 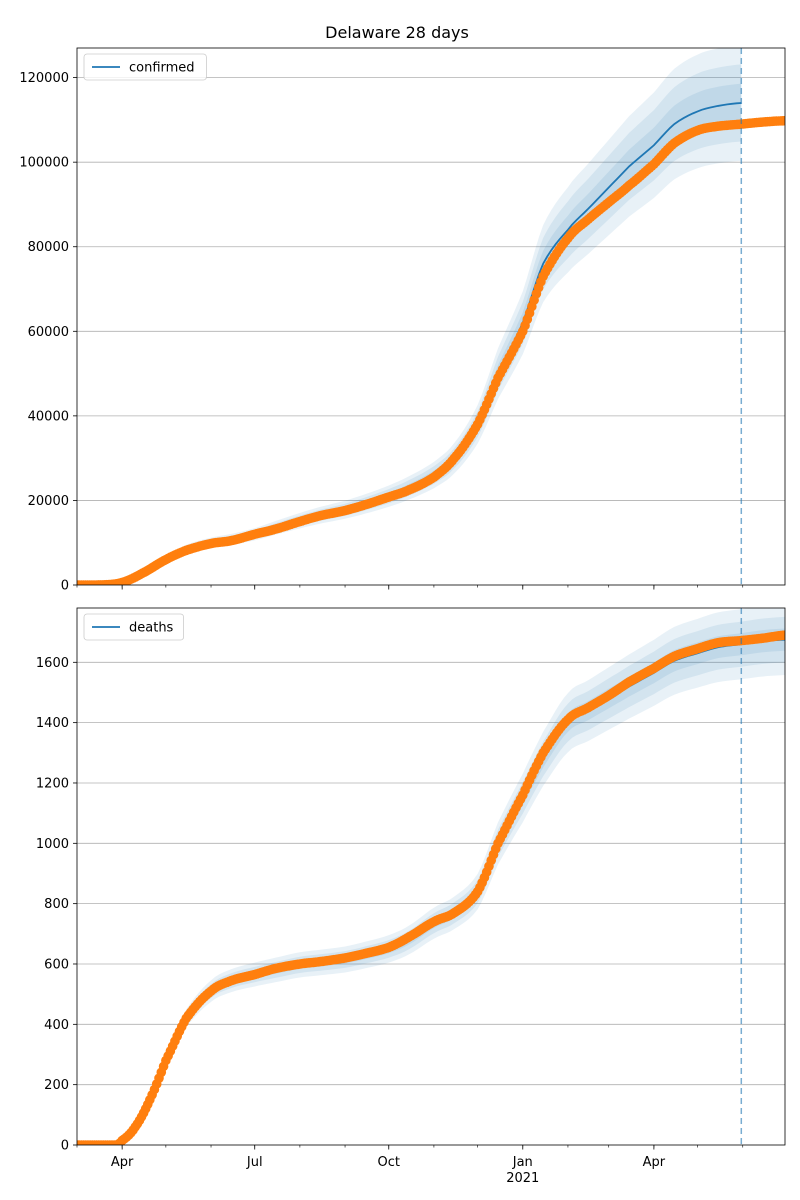 I want to click on chart-title: Delaware 28 days, so click(x=397, y=32).